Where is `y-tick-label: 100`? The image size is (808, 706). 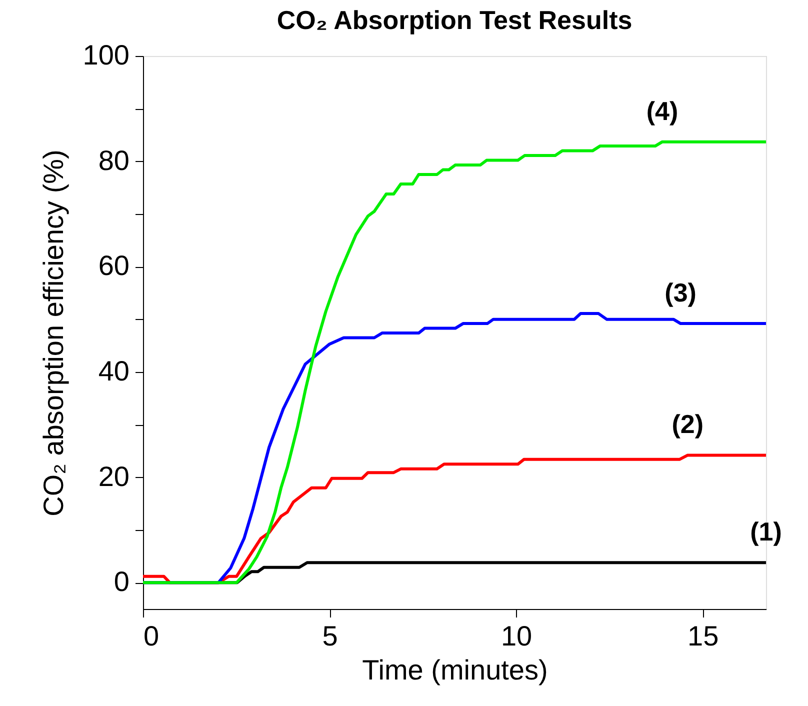 y-tick-label: 100 is located at coordinates (106, 55).